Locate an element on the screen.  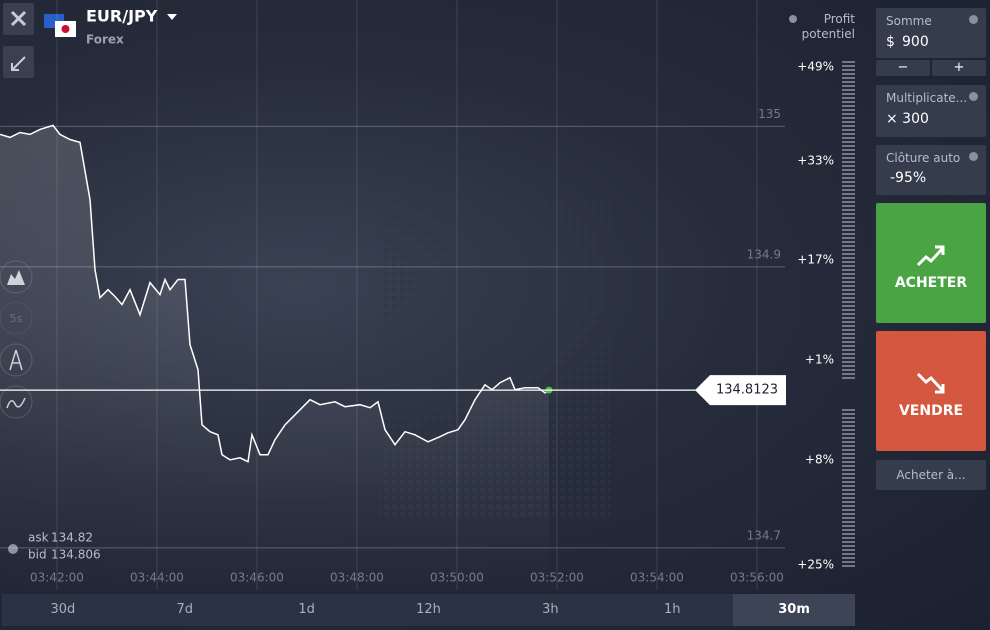
multiplier: × 300 is located at coordinates (907, 119).